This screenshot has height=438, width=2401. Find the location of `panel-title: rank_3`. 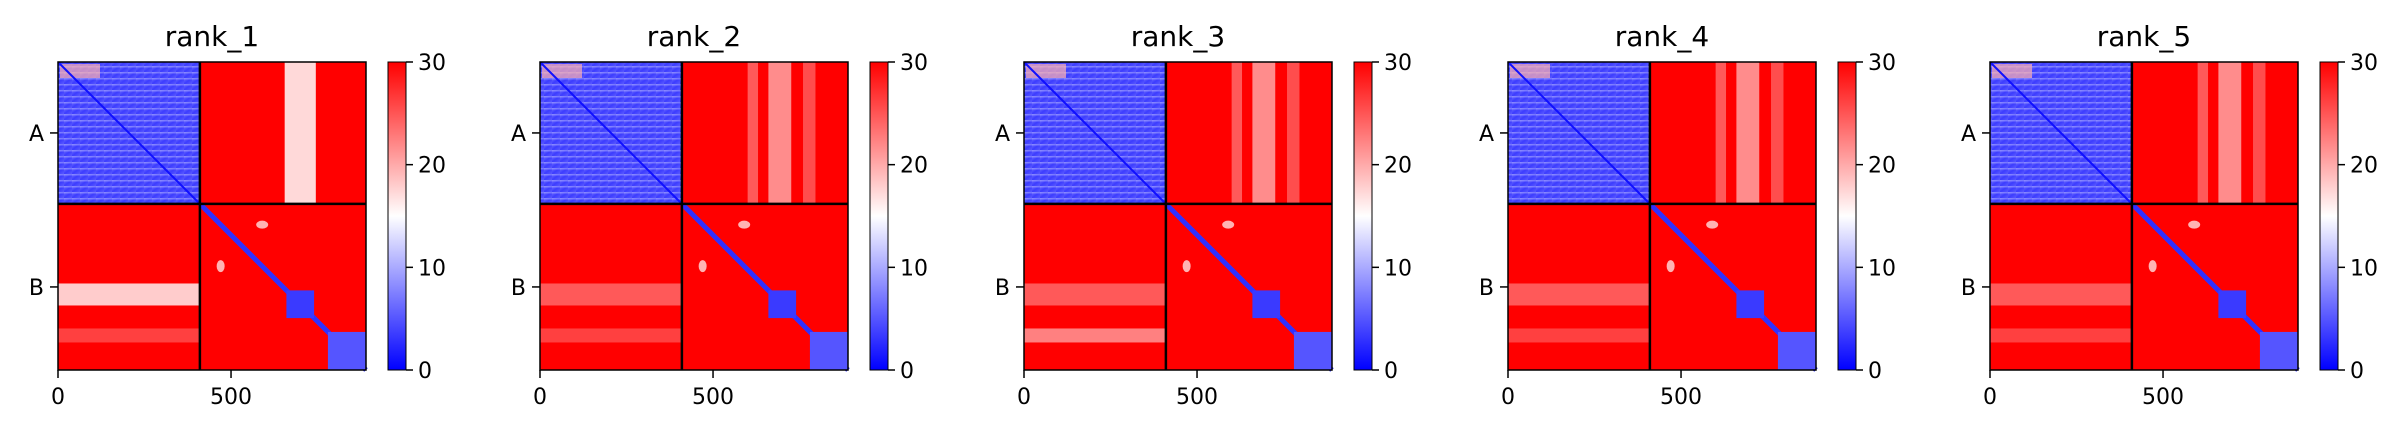

panel-title: rank_3 is located at coordinates (1178, 36).